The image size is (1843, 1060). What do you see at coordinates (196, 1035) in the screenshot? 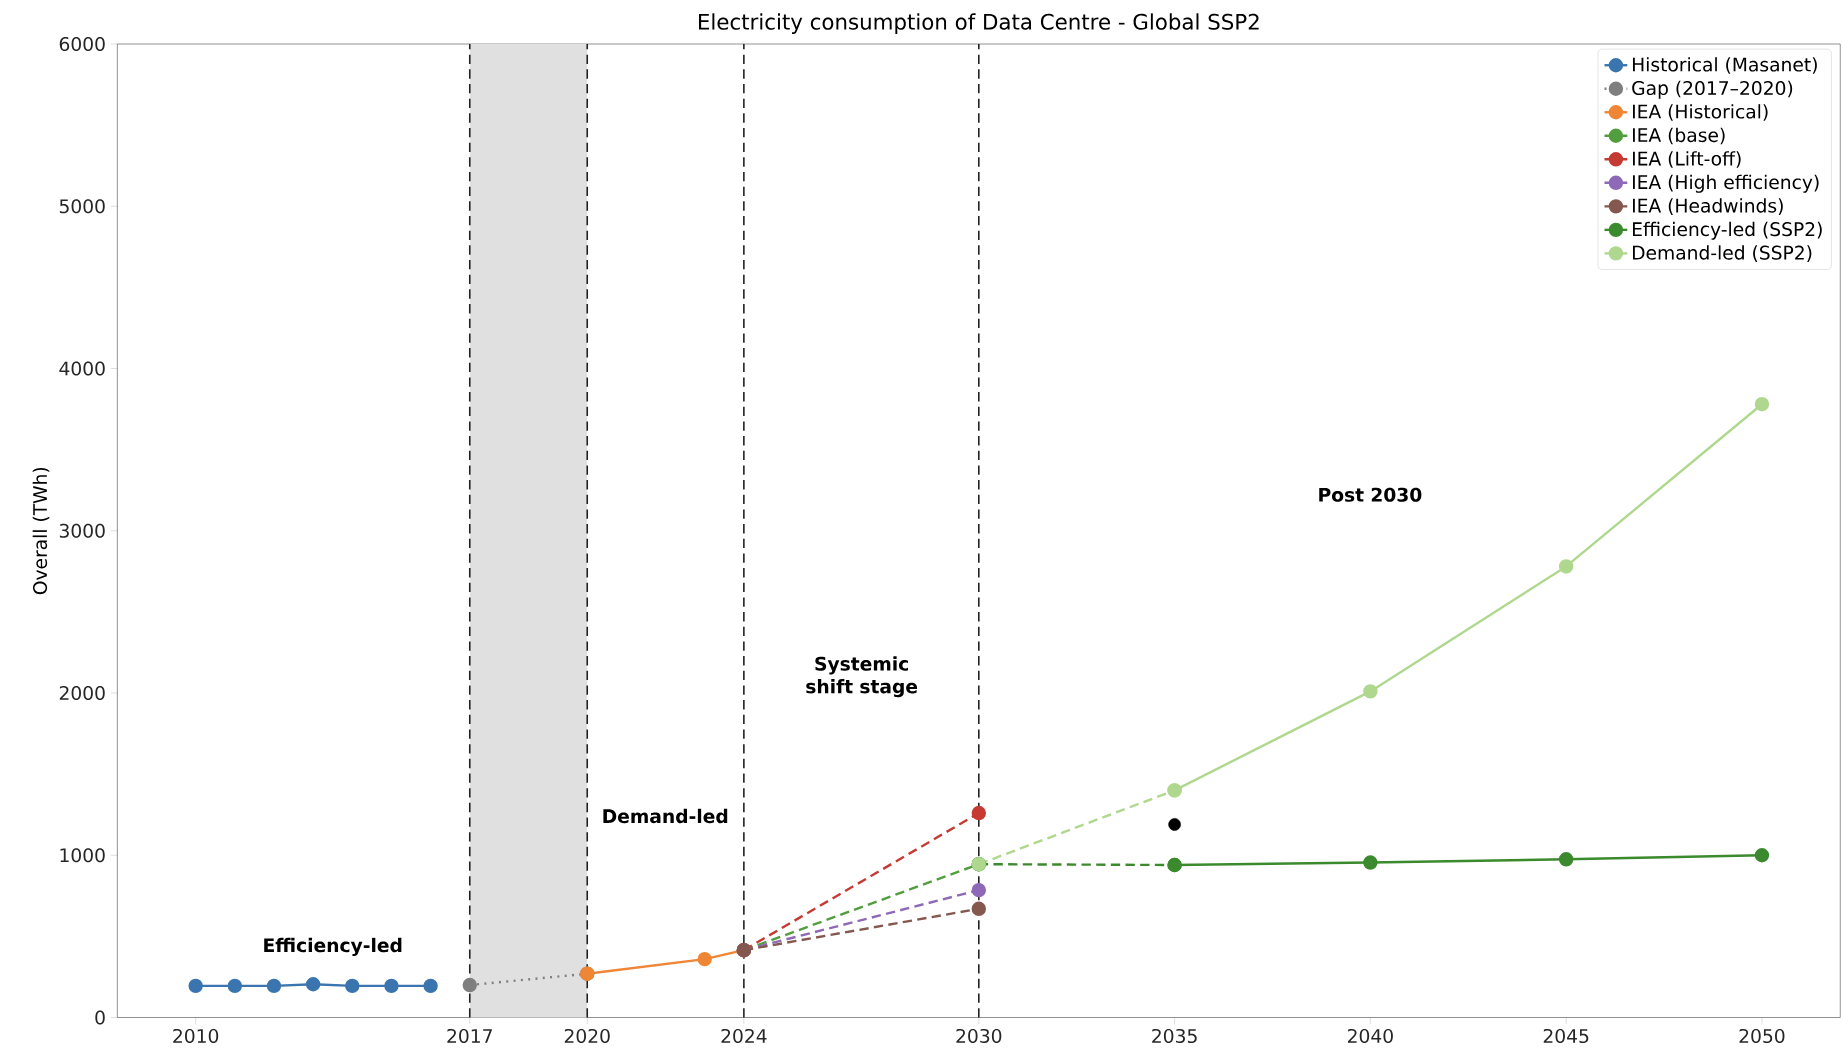
I see `x-tick-label: 2010` at bounding box center [196, 1035].